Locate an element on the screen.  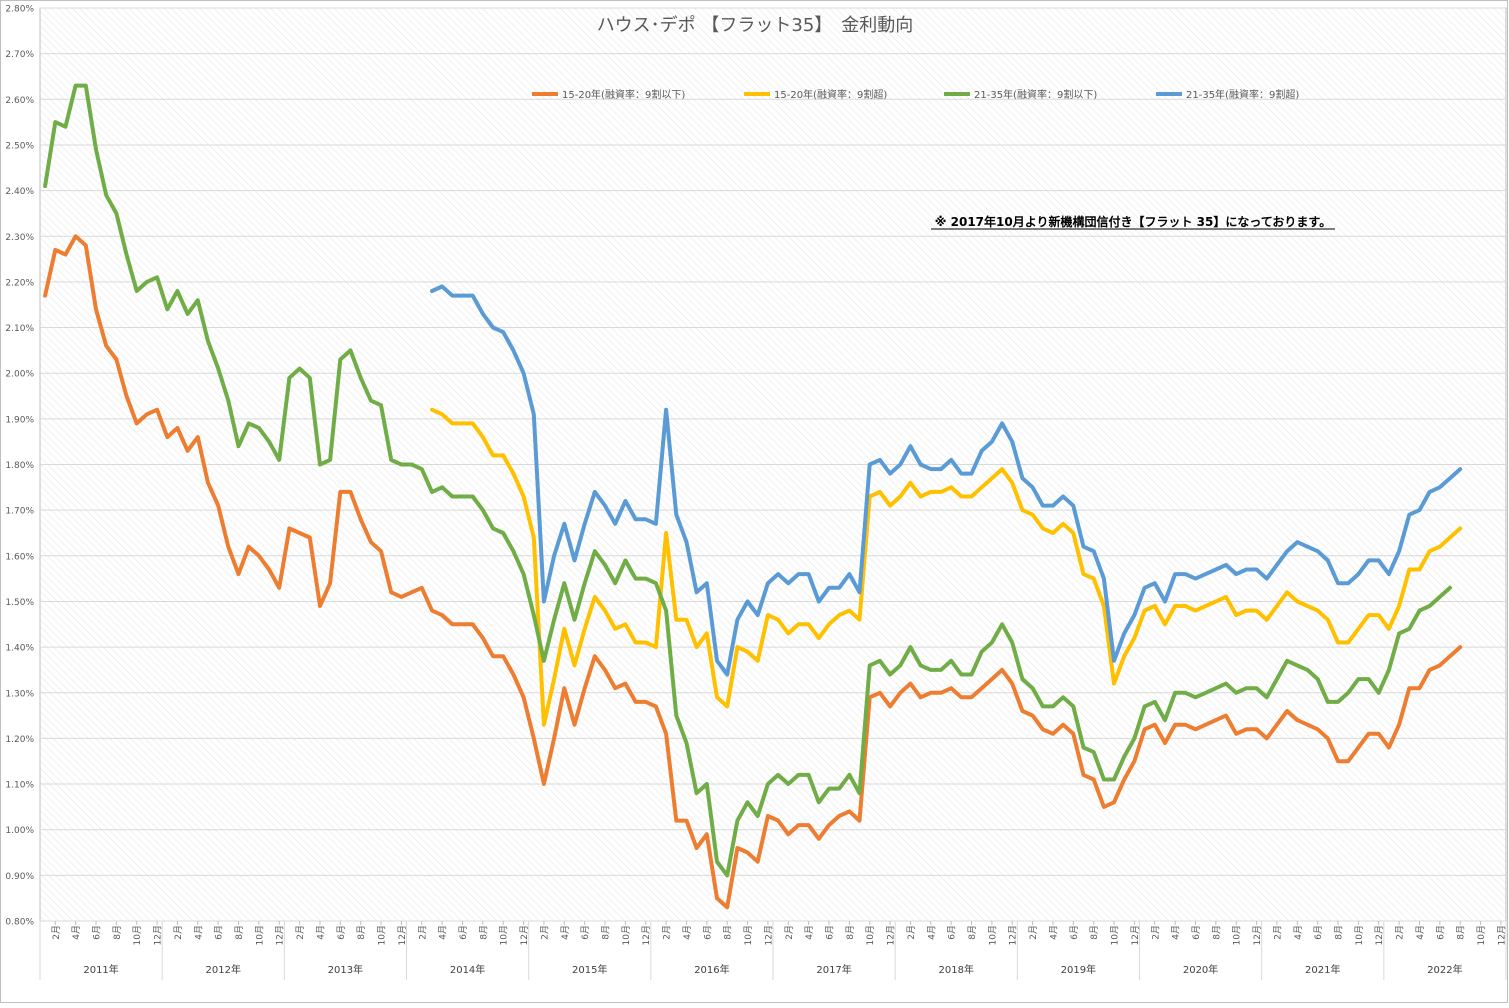
y-tick-label: 1.70% is located at coordinates (19, 512).